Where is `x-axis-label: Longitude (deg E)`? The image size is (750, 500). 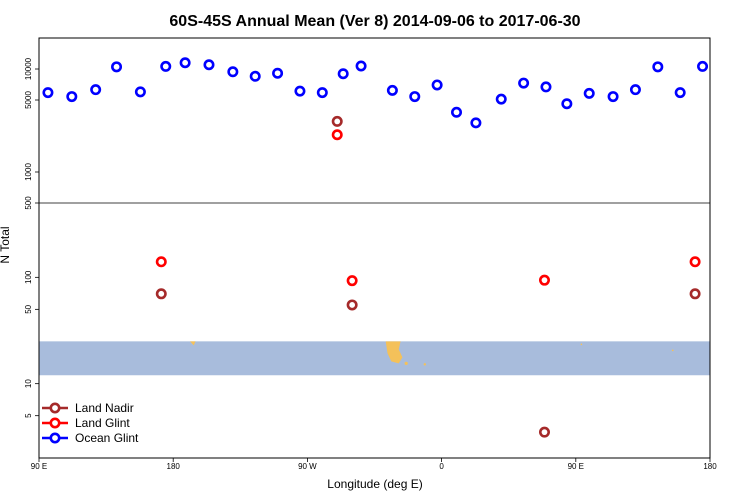 x-axis-label: Longitude (deg E) is located at coordinates (374, 484).